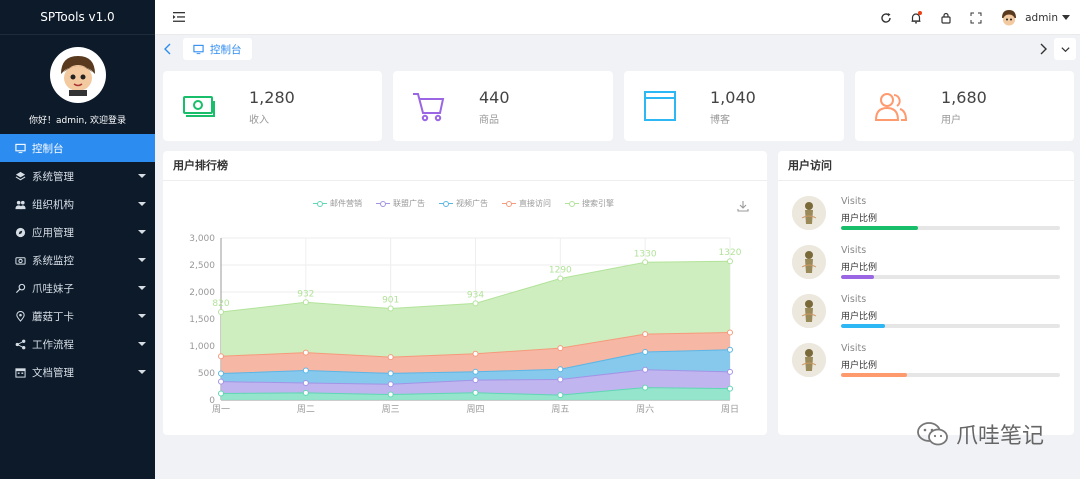  What do you see at coordinates (463, 203) in the screenshot?
I see `legend-item: 视频广告` at bounding box center [463, 203].